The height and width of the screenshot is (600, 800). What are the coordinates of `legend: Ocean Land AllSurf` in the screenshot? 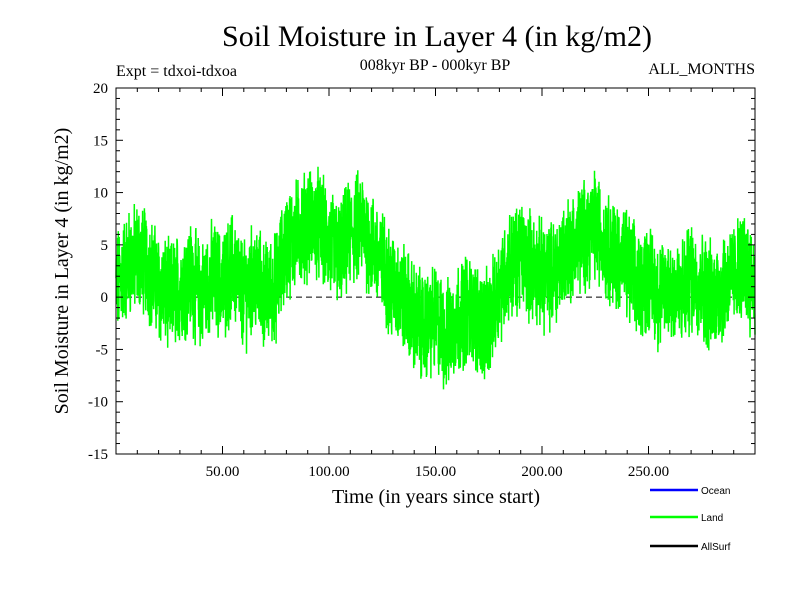 It's located at (690, 519).